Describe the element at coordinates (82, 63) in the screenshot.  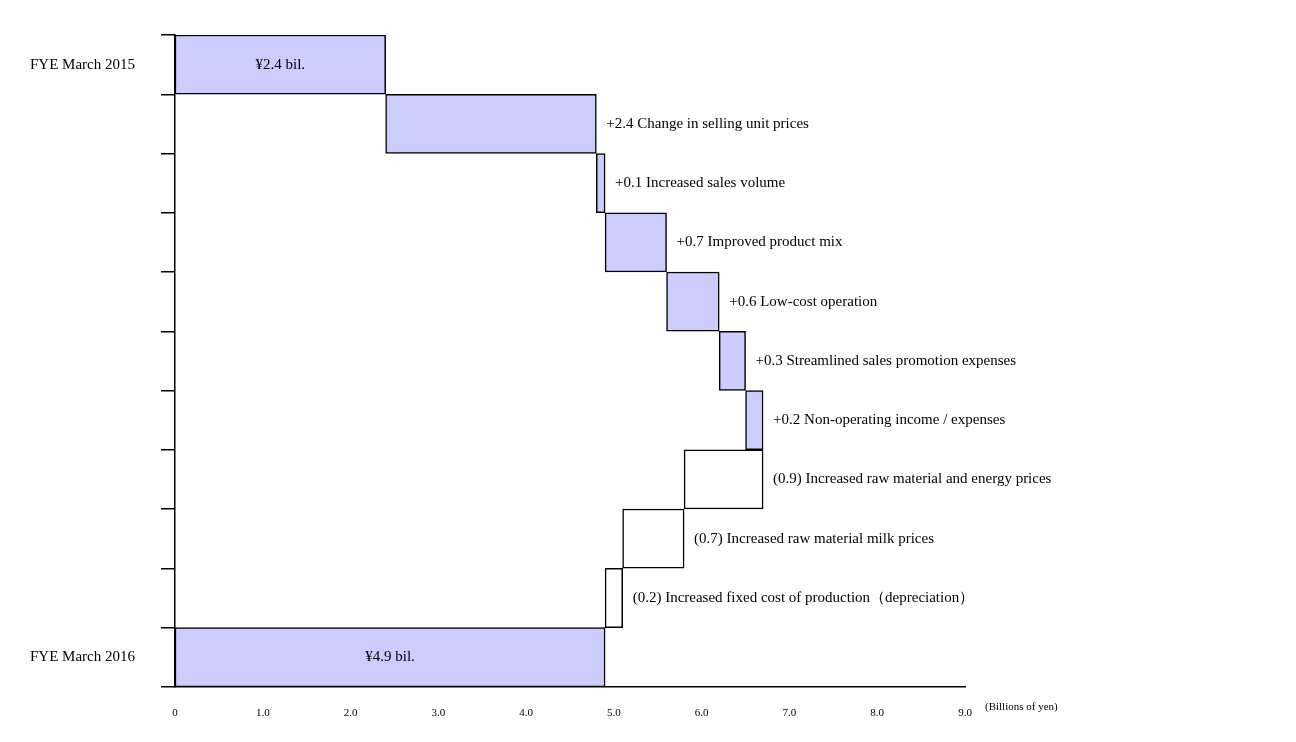
I see `y-tick-label: FYE March 2015` at that location.